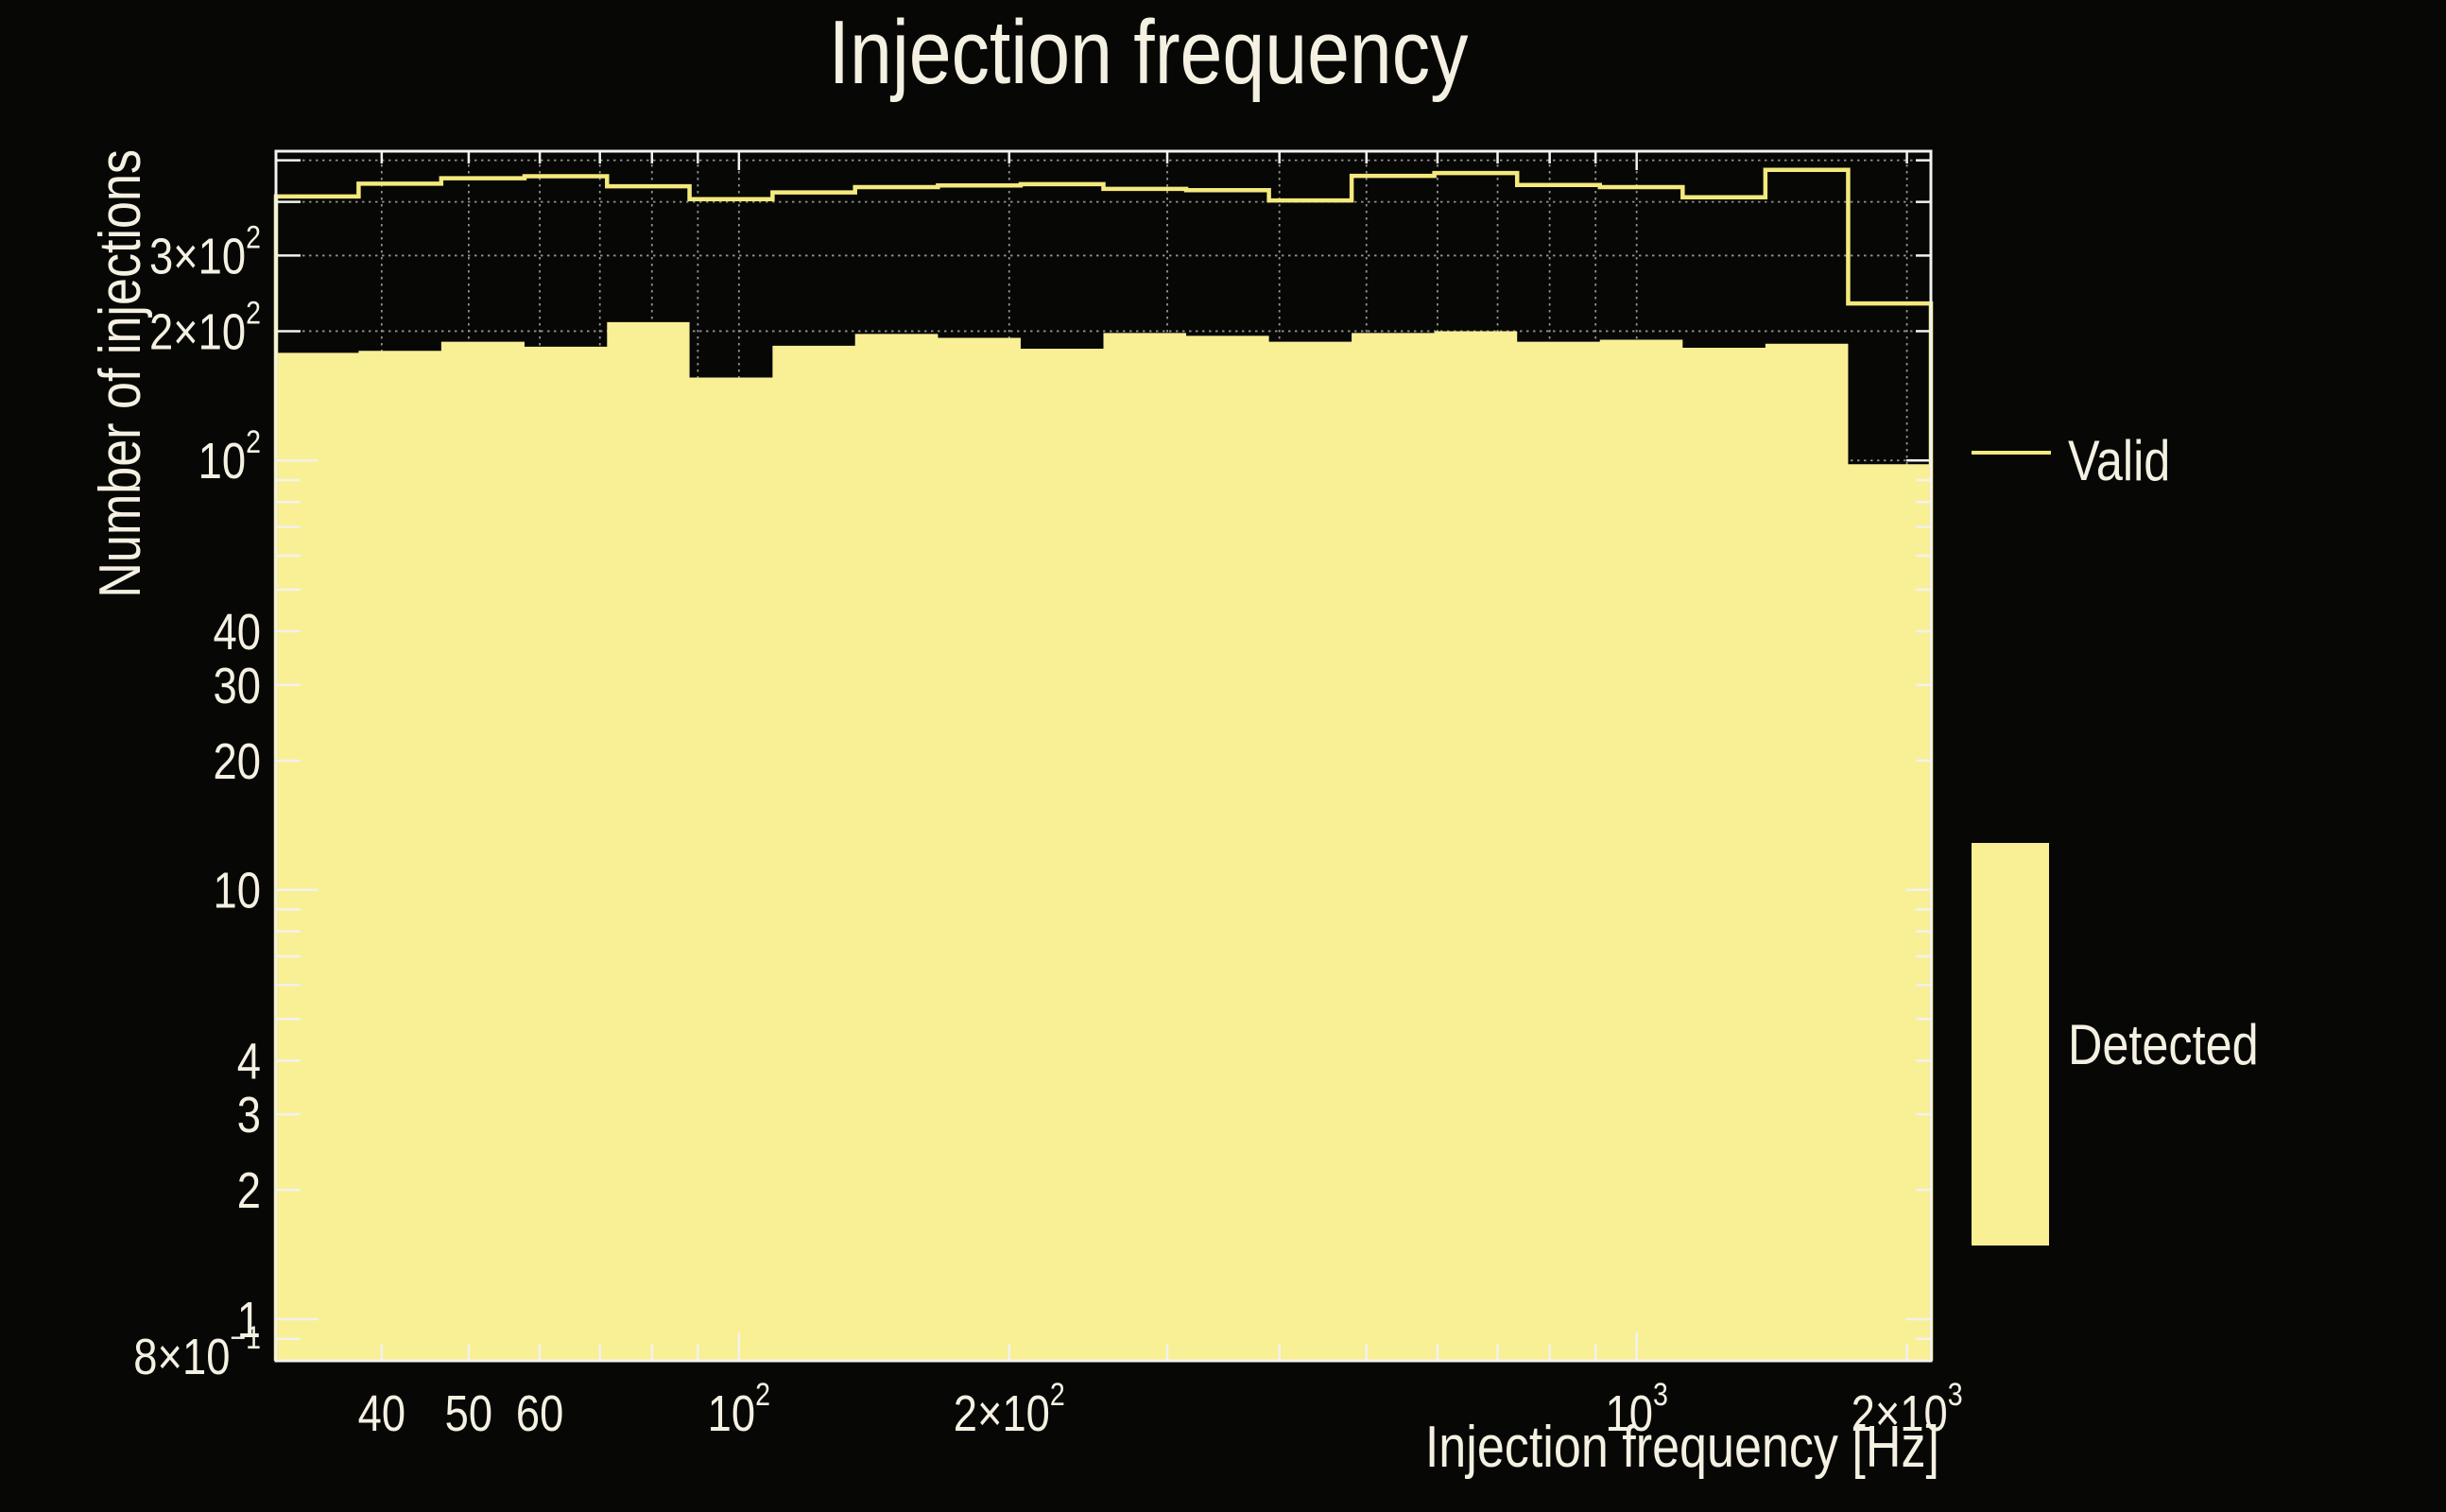  I want to click on x-tick-label: 10³, so click(1637, 1409).